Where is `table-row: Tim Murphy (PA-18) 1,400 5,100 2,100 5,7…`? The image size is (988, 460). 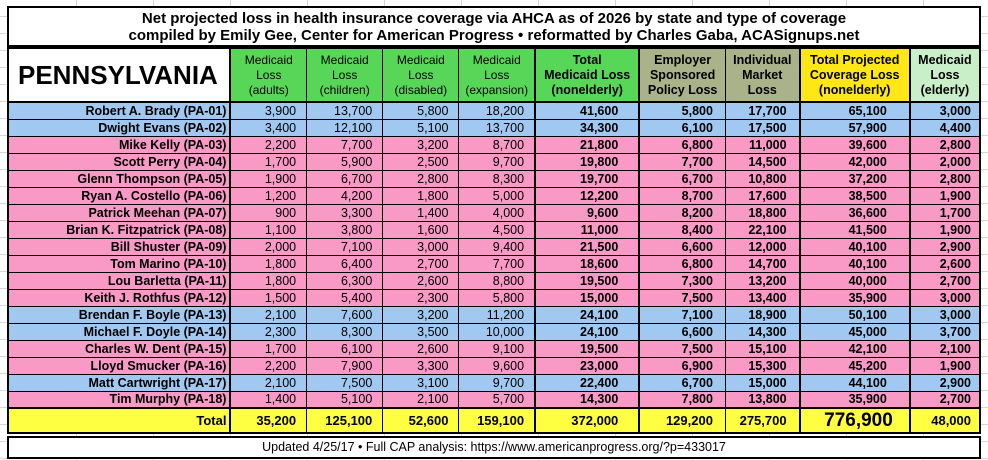
table-row: Tim Murphy (PA-18) 1,400 5,100 2,100 5,7… is located at coordinates (494, 399).